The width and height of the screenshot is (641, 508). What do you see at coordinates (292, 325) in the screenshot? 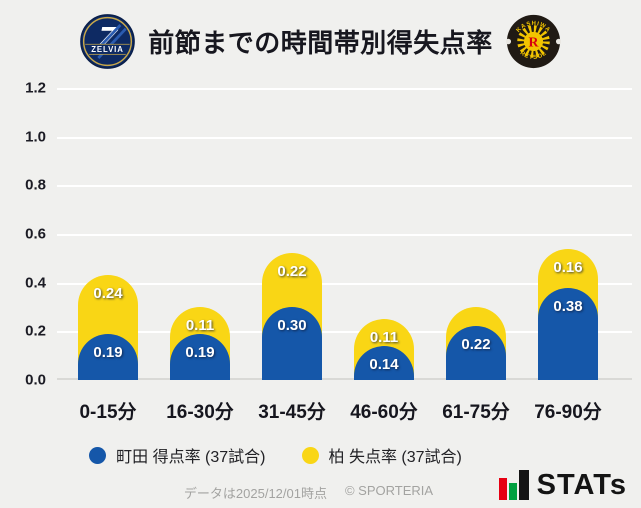
I see `bar-value-label: 0.30` at bounding box center [292, 325].